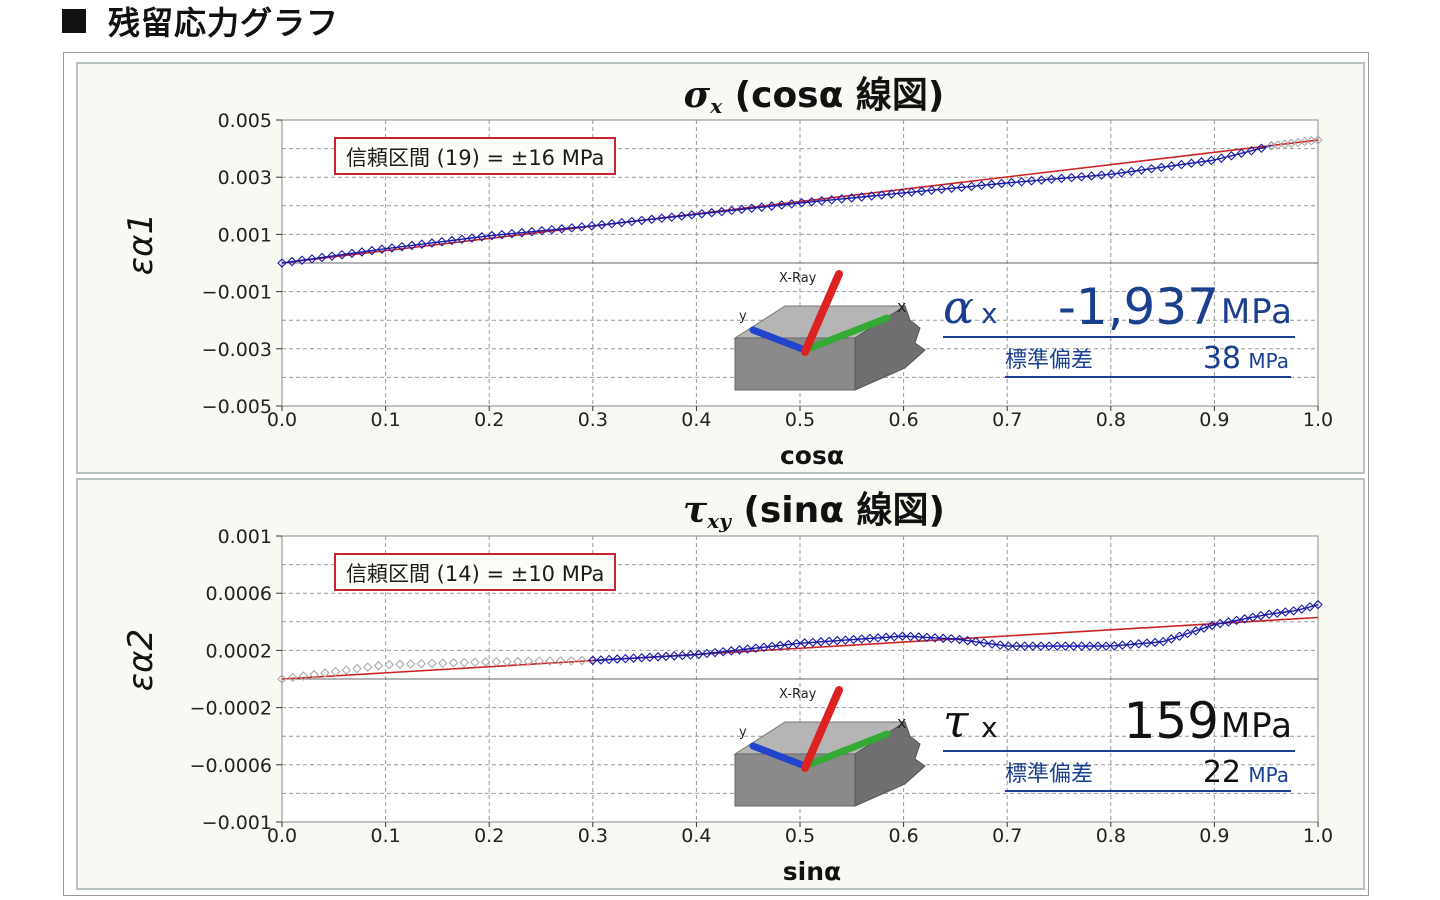  I want to click on confidence-interval-box-2: 信頼区間 (14) = ±10 MPa, so click(475, 572).